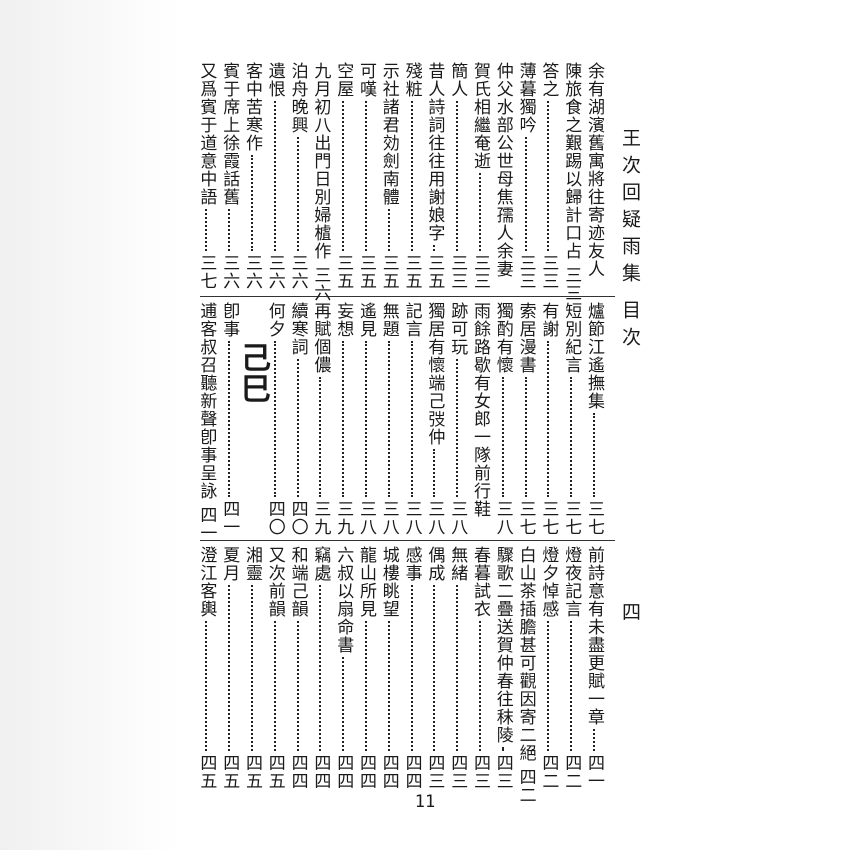  What do you see at coordinates (571, 419) in the screenshot?
I see `toc-entry: 短別紀言 三七` at bounding box center [571, 419].